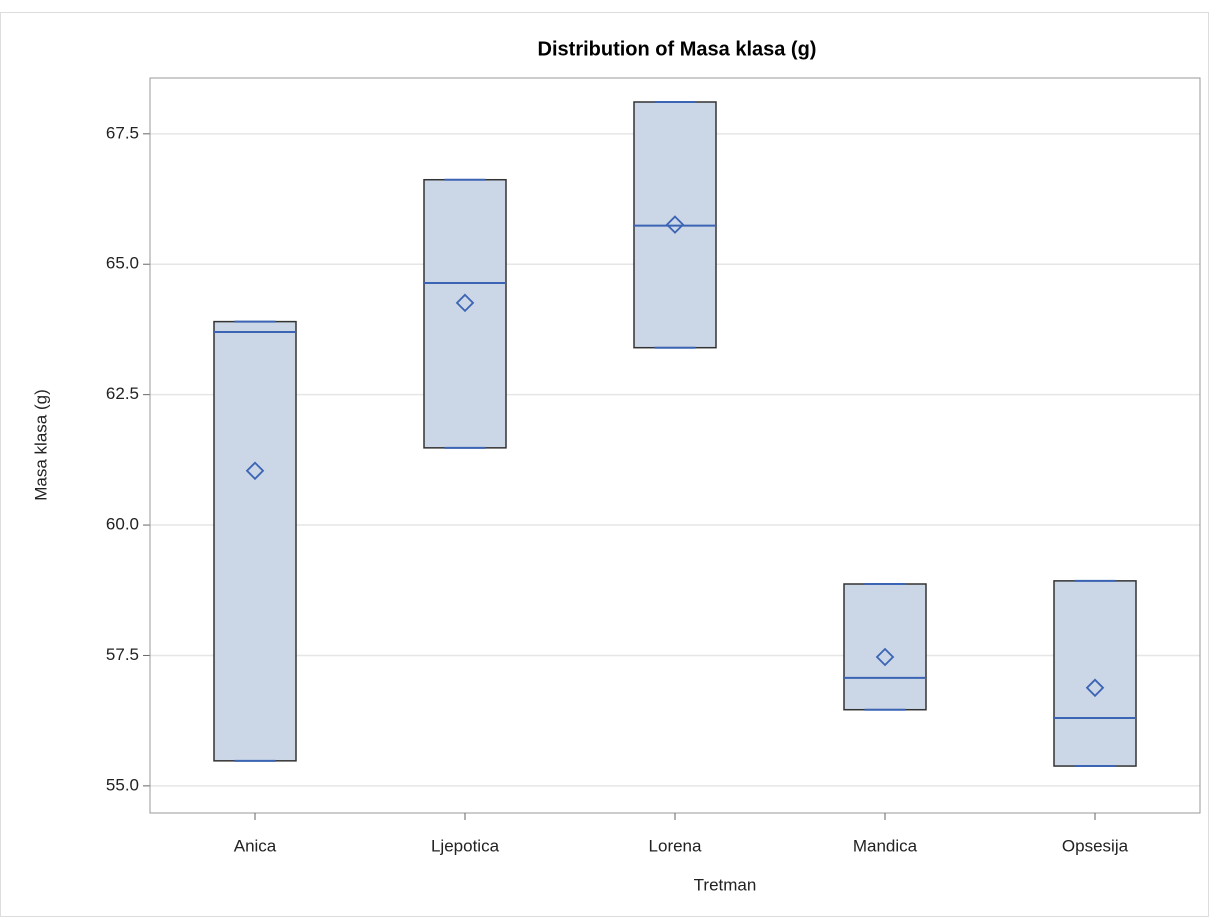  Describe the element at coordinates (675, 845) in the screenshot. I see `x-tick-label: Lorena` at that location.